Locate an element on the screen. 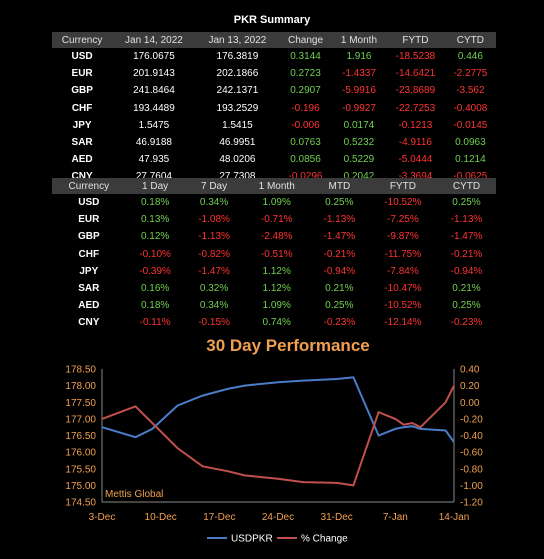 The height and width of the screenshot is (559, 544). left-axis-tick-label: 176.50 is located at coordinates (80, 436).